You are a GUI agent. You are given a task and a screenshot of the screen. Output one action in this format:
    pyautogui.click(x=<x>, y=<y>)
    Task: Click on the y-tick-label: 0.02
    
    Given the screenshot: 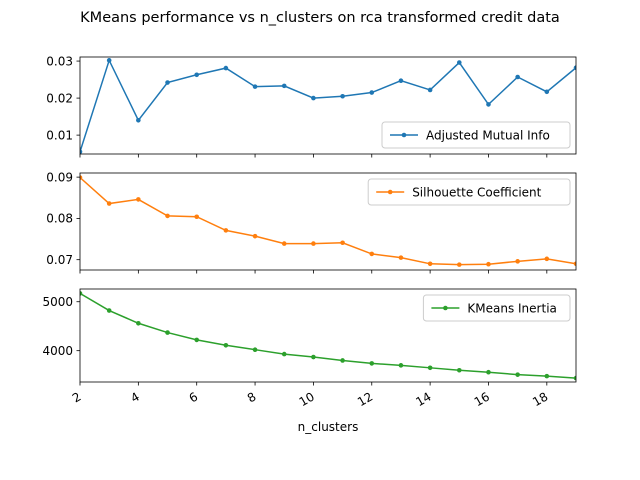 What is the action you would take?
    pyautogui.click(x=59, y=98)
    